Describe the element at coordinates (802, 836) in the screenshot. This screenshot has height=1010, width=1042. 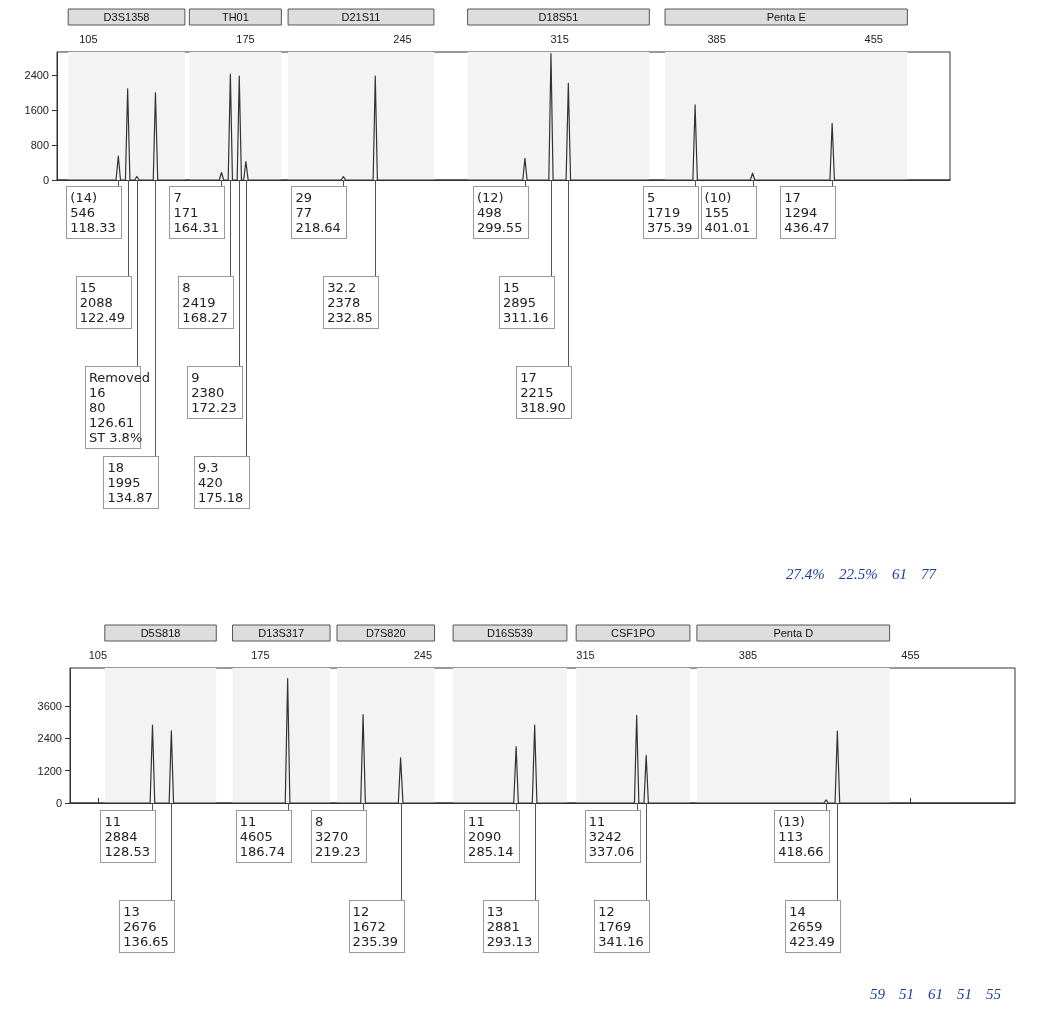
I see `annotation: (13) 113 418.66` at that location.